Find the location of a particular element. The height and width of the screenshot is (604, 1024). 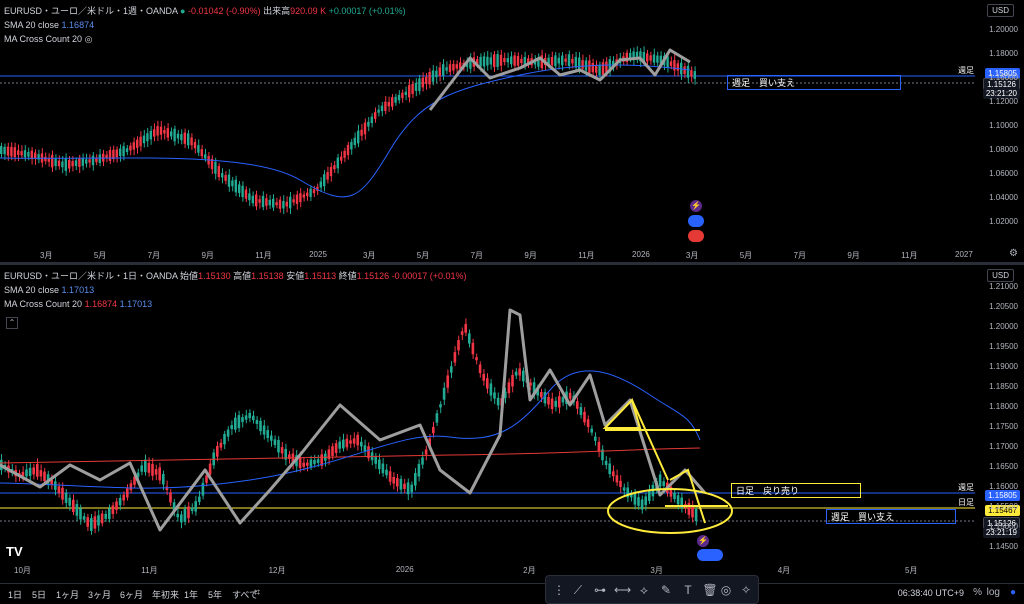

path-tool-icon: ⟡ is located at coordinates (644, 590).